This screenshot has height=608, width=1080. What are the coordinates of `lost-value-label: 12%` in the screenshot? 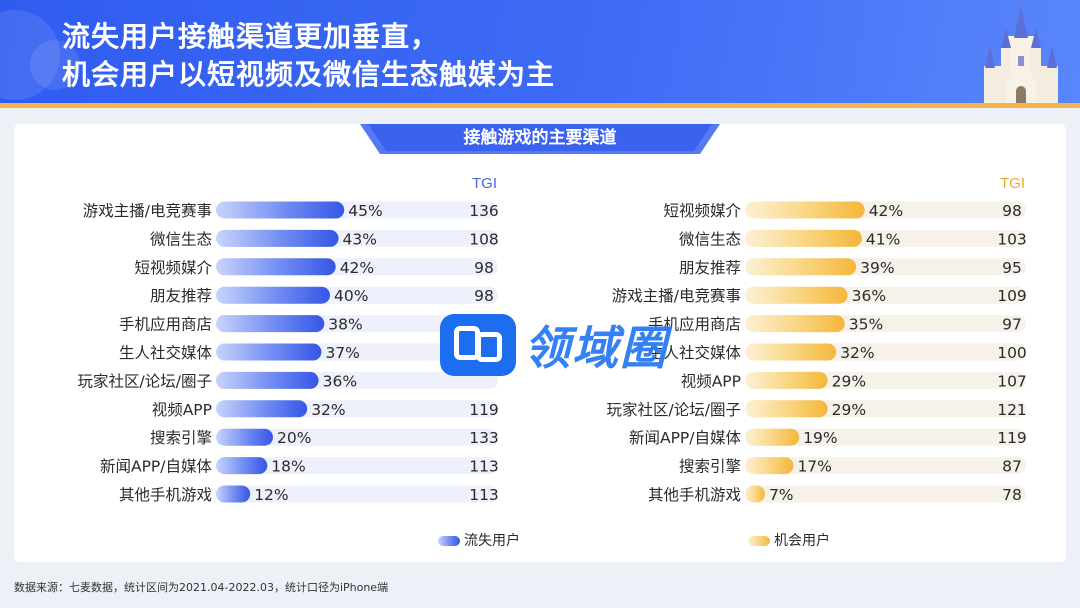 It's located at (271, 495).